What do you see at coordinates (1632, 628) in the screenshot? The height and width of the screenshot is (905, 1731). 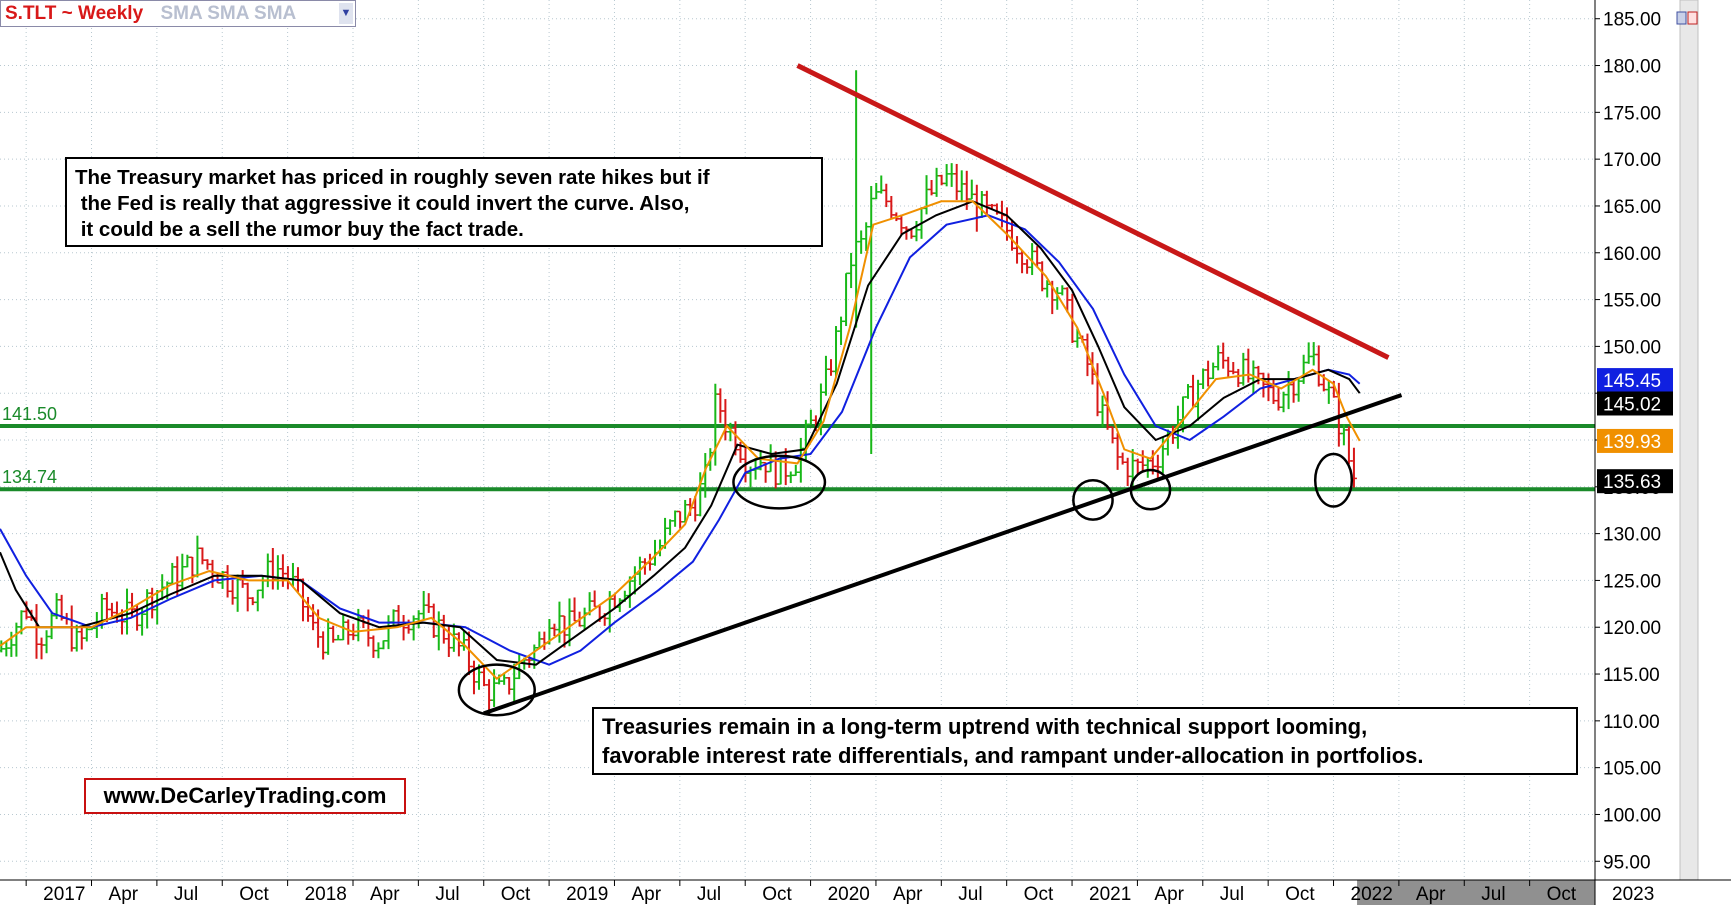 I see `y-tick-label: 120.00` at bounding box center [1632, 628].